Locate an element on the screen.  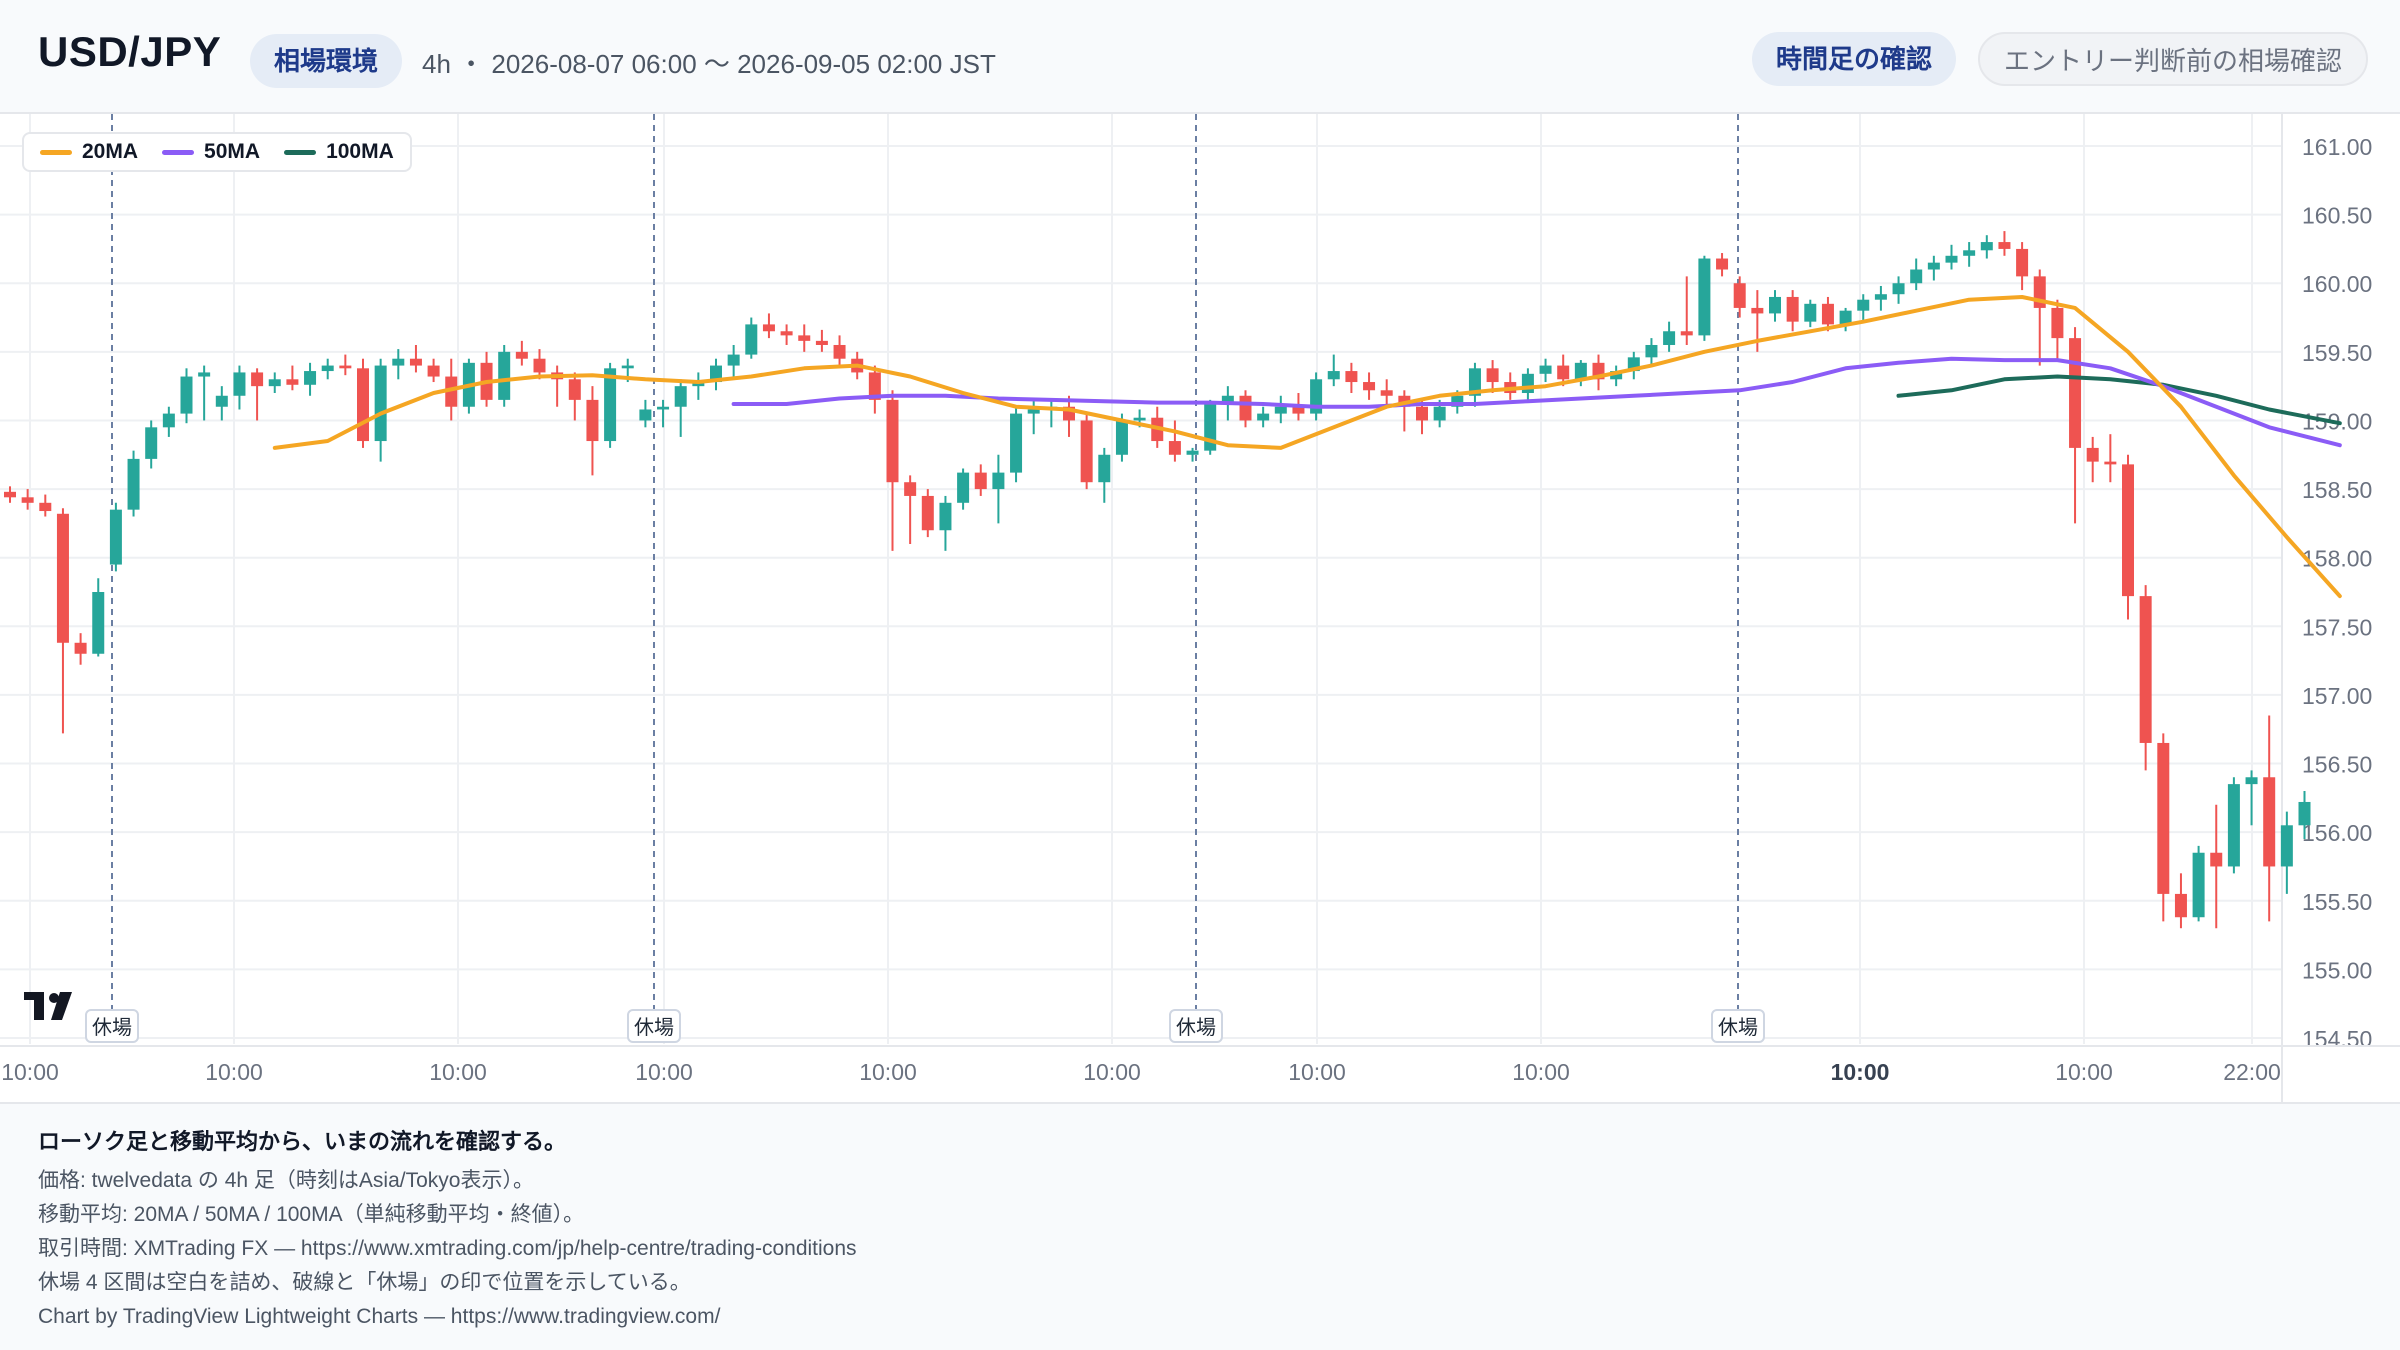
y-tick-label: 156.00 is located at coordinates (2337, 833).